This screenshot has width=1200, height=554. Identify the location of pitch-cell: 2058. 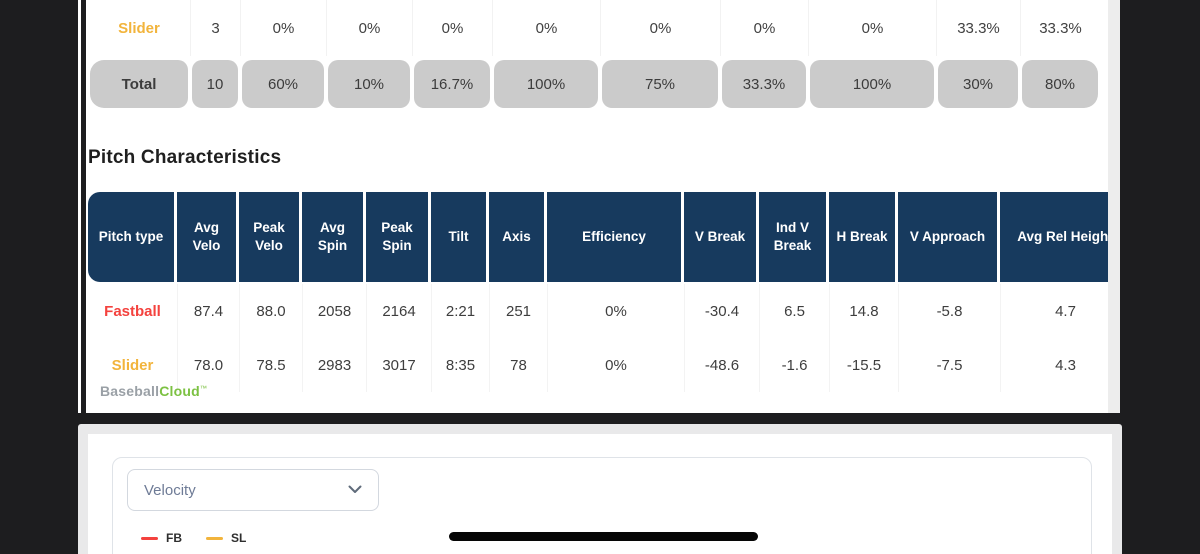
(334, 311).